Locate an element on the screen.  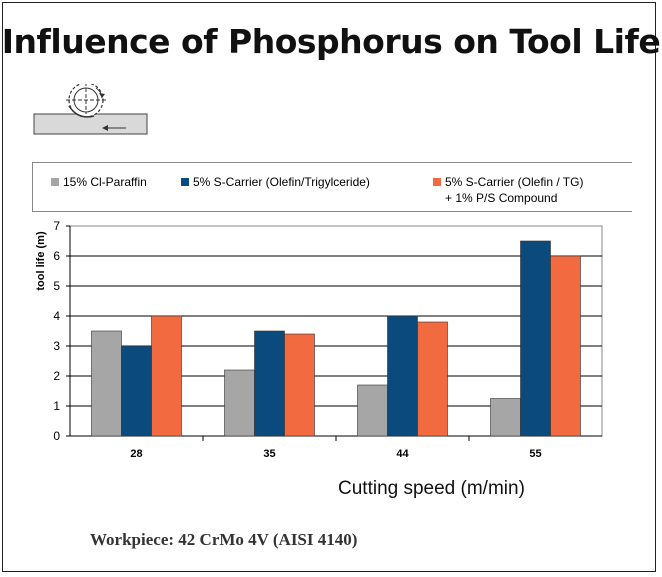
x-tick-label: 44 is located at coordinates (402, 454).